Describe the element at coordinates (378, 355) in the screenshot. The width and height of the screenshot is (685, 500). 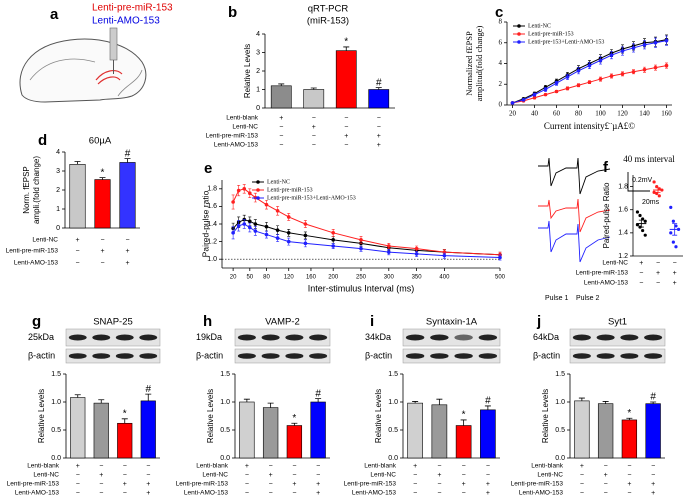
I see `blot-loading: β-actin` at that location.